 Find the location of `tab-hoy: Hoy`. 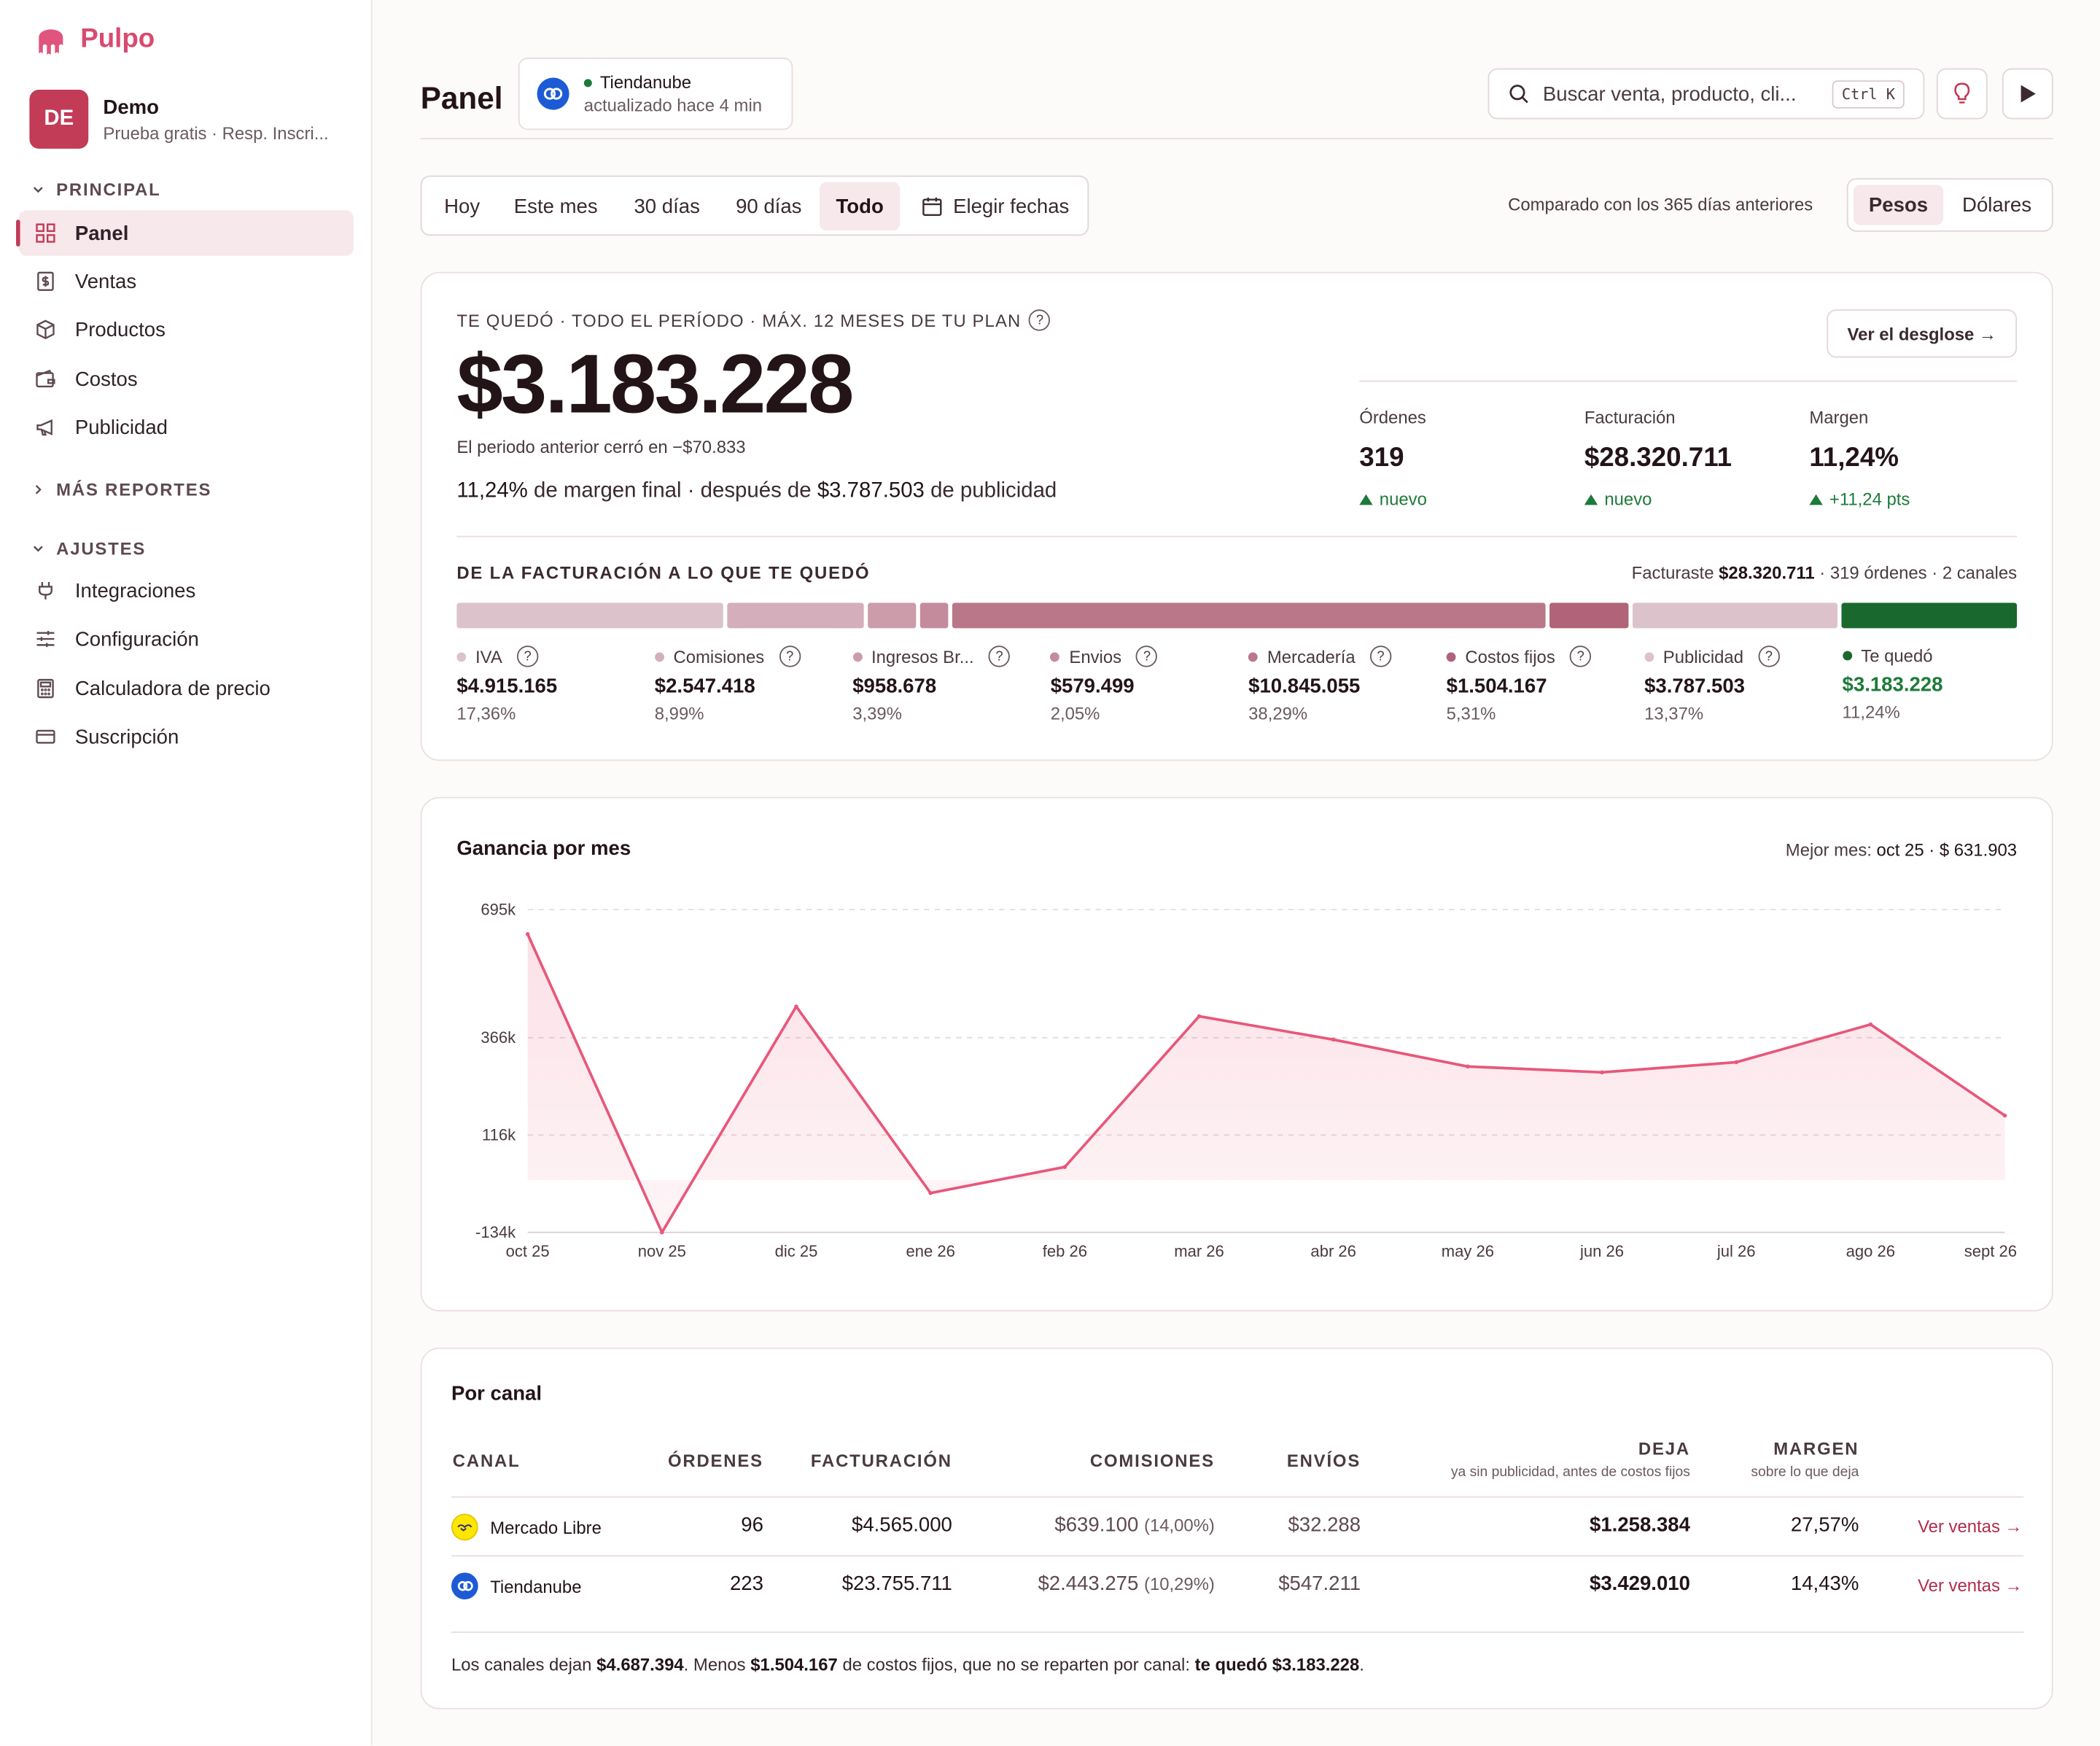

tab-hoy: Hoy is located at coordinates (462, 206).